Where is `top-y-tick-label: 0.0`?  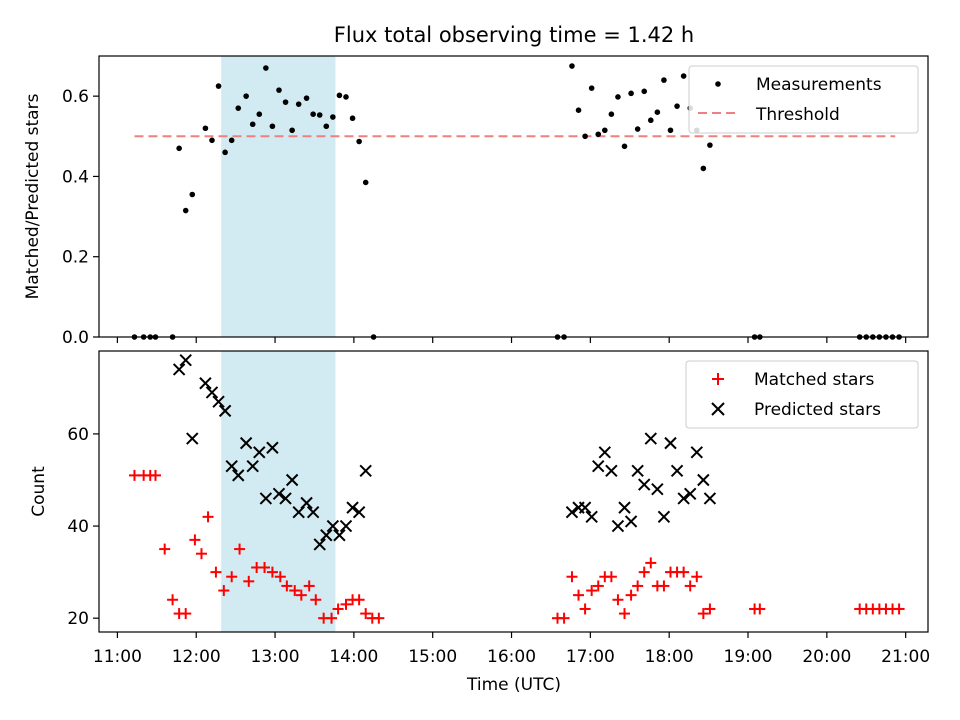
top-y-tick-label: 0.0 is located at coordinates (75, 338).